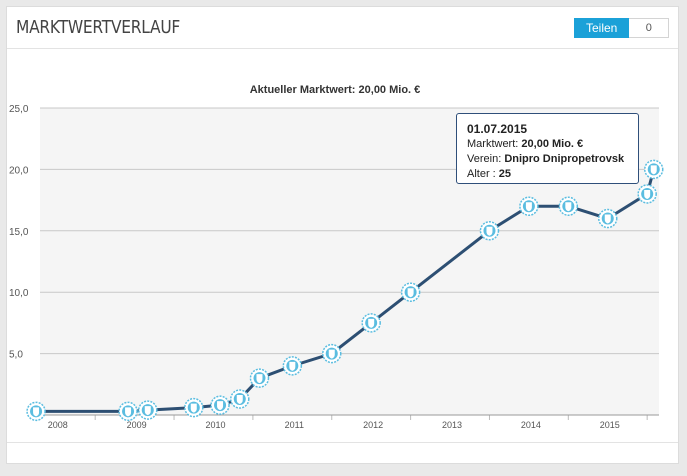  Describe the element at coordinates (19, 109) in the screenshot. I see `y-tick-label: 25,0` at that location.